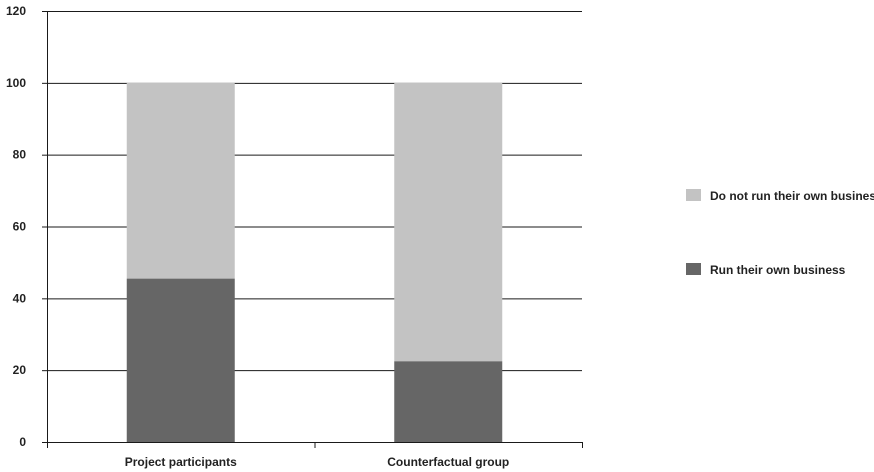 This screenshot has width=874, height=472. I want to click on y-tick-label: 20, so click(20, 370).